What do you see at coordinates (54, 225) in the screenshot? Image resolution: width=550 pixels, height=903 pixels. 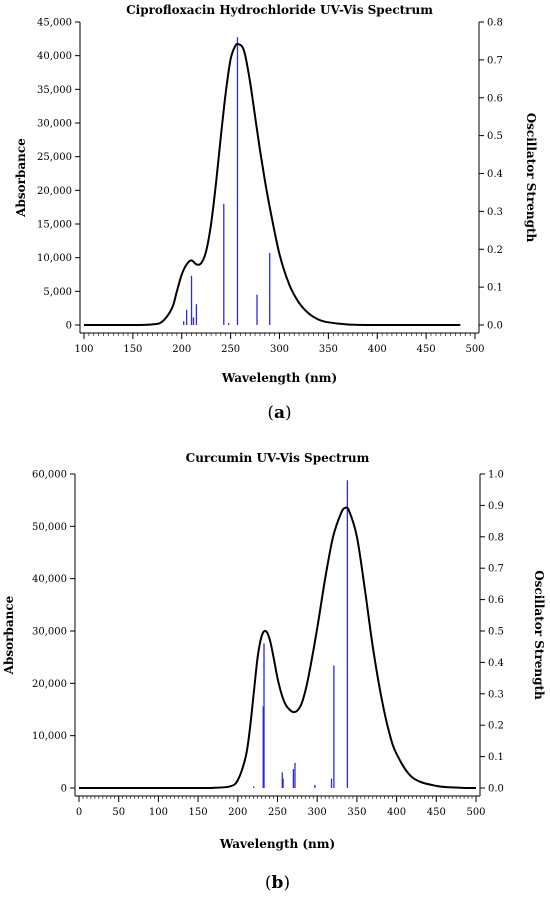 I see `y-tick-label: 15,000` at bounding box center [54, 225].